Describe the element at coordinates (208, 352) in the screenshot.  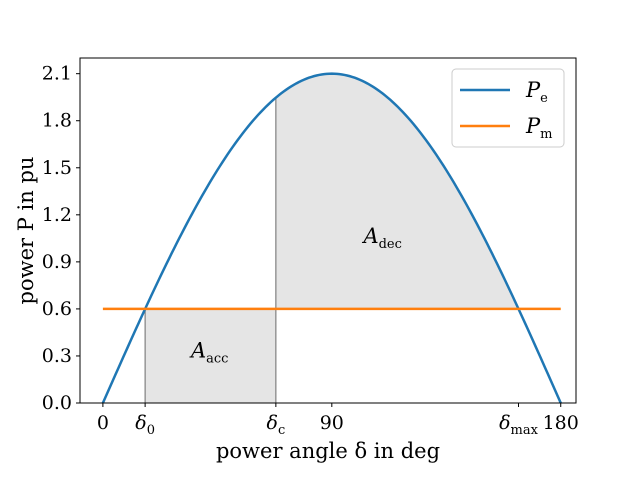
I see `area-label-acc: Aacc` at that location.